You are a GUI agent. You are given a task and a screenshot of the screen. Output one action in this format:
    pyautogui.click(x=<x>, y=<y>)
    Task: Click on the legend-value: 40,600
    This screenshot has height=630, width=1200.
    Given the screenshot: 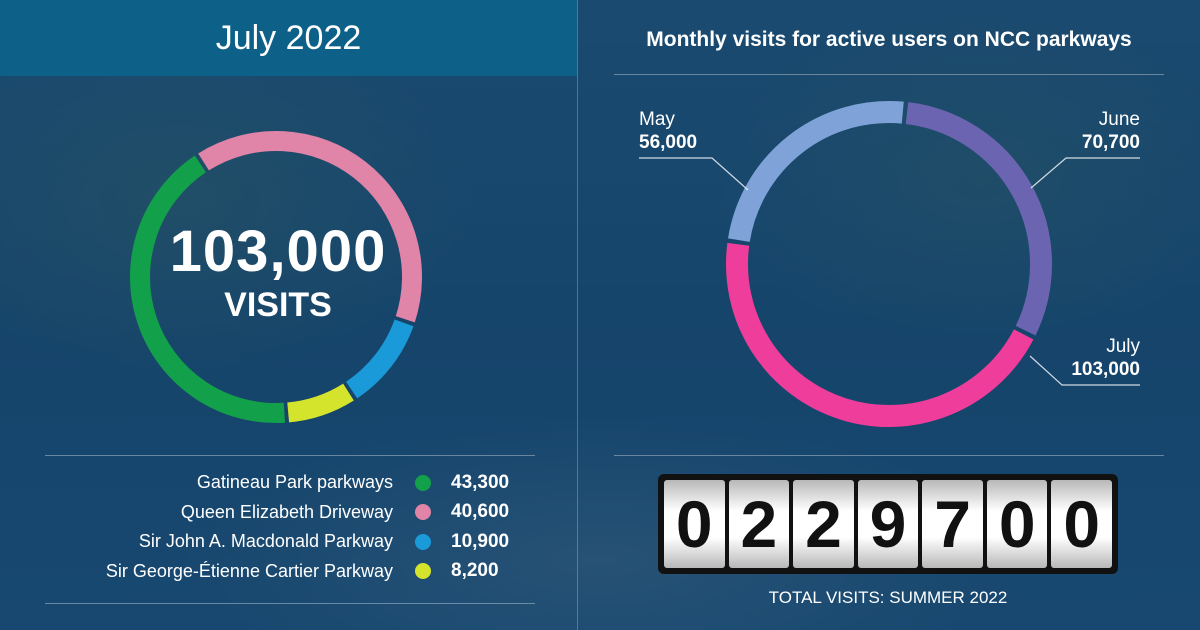 What is the action you would take?
    pyautogui.click(x=480, y=512)
    